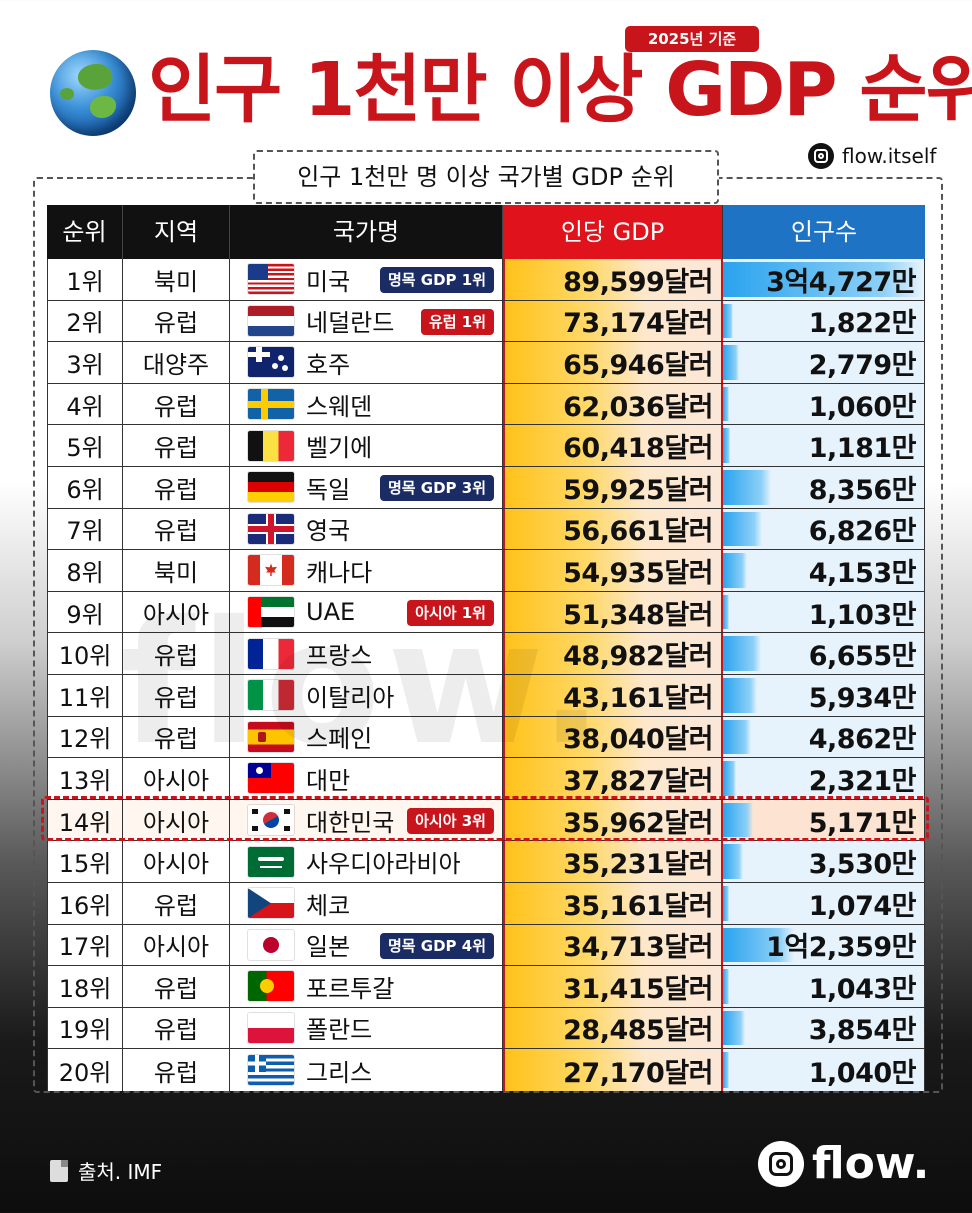 This screenshot has height=1213, width=972. I want to click on table-row: 7위 유럽 영국 56,661달러 6,826만, so click(486, 529).